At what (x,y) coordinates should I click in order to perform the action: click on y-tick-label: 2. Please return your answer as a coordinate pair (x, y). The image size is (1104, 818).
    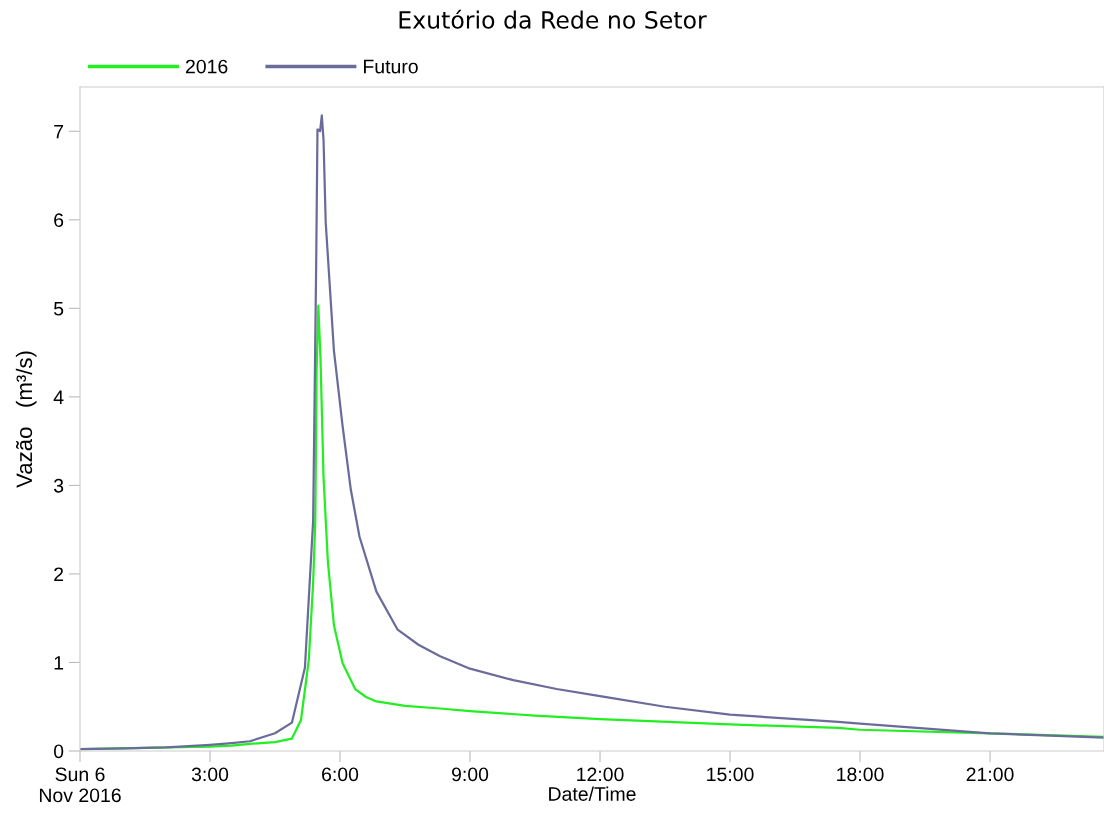
    Looking at the image, I should click on (59, 574).